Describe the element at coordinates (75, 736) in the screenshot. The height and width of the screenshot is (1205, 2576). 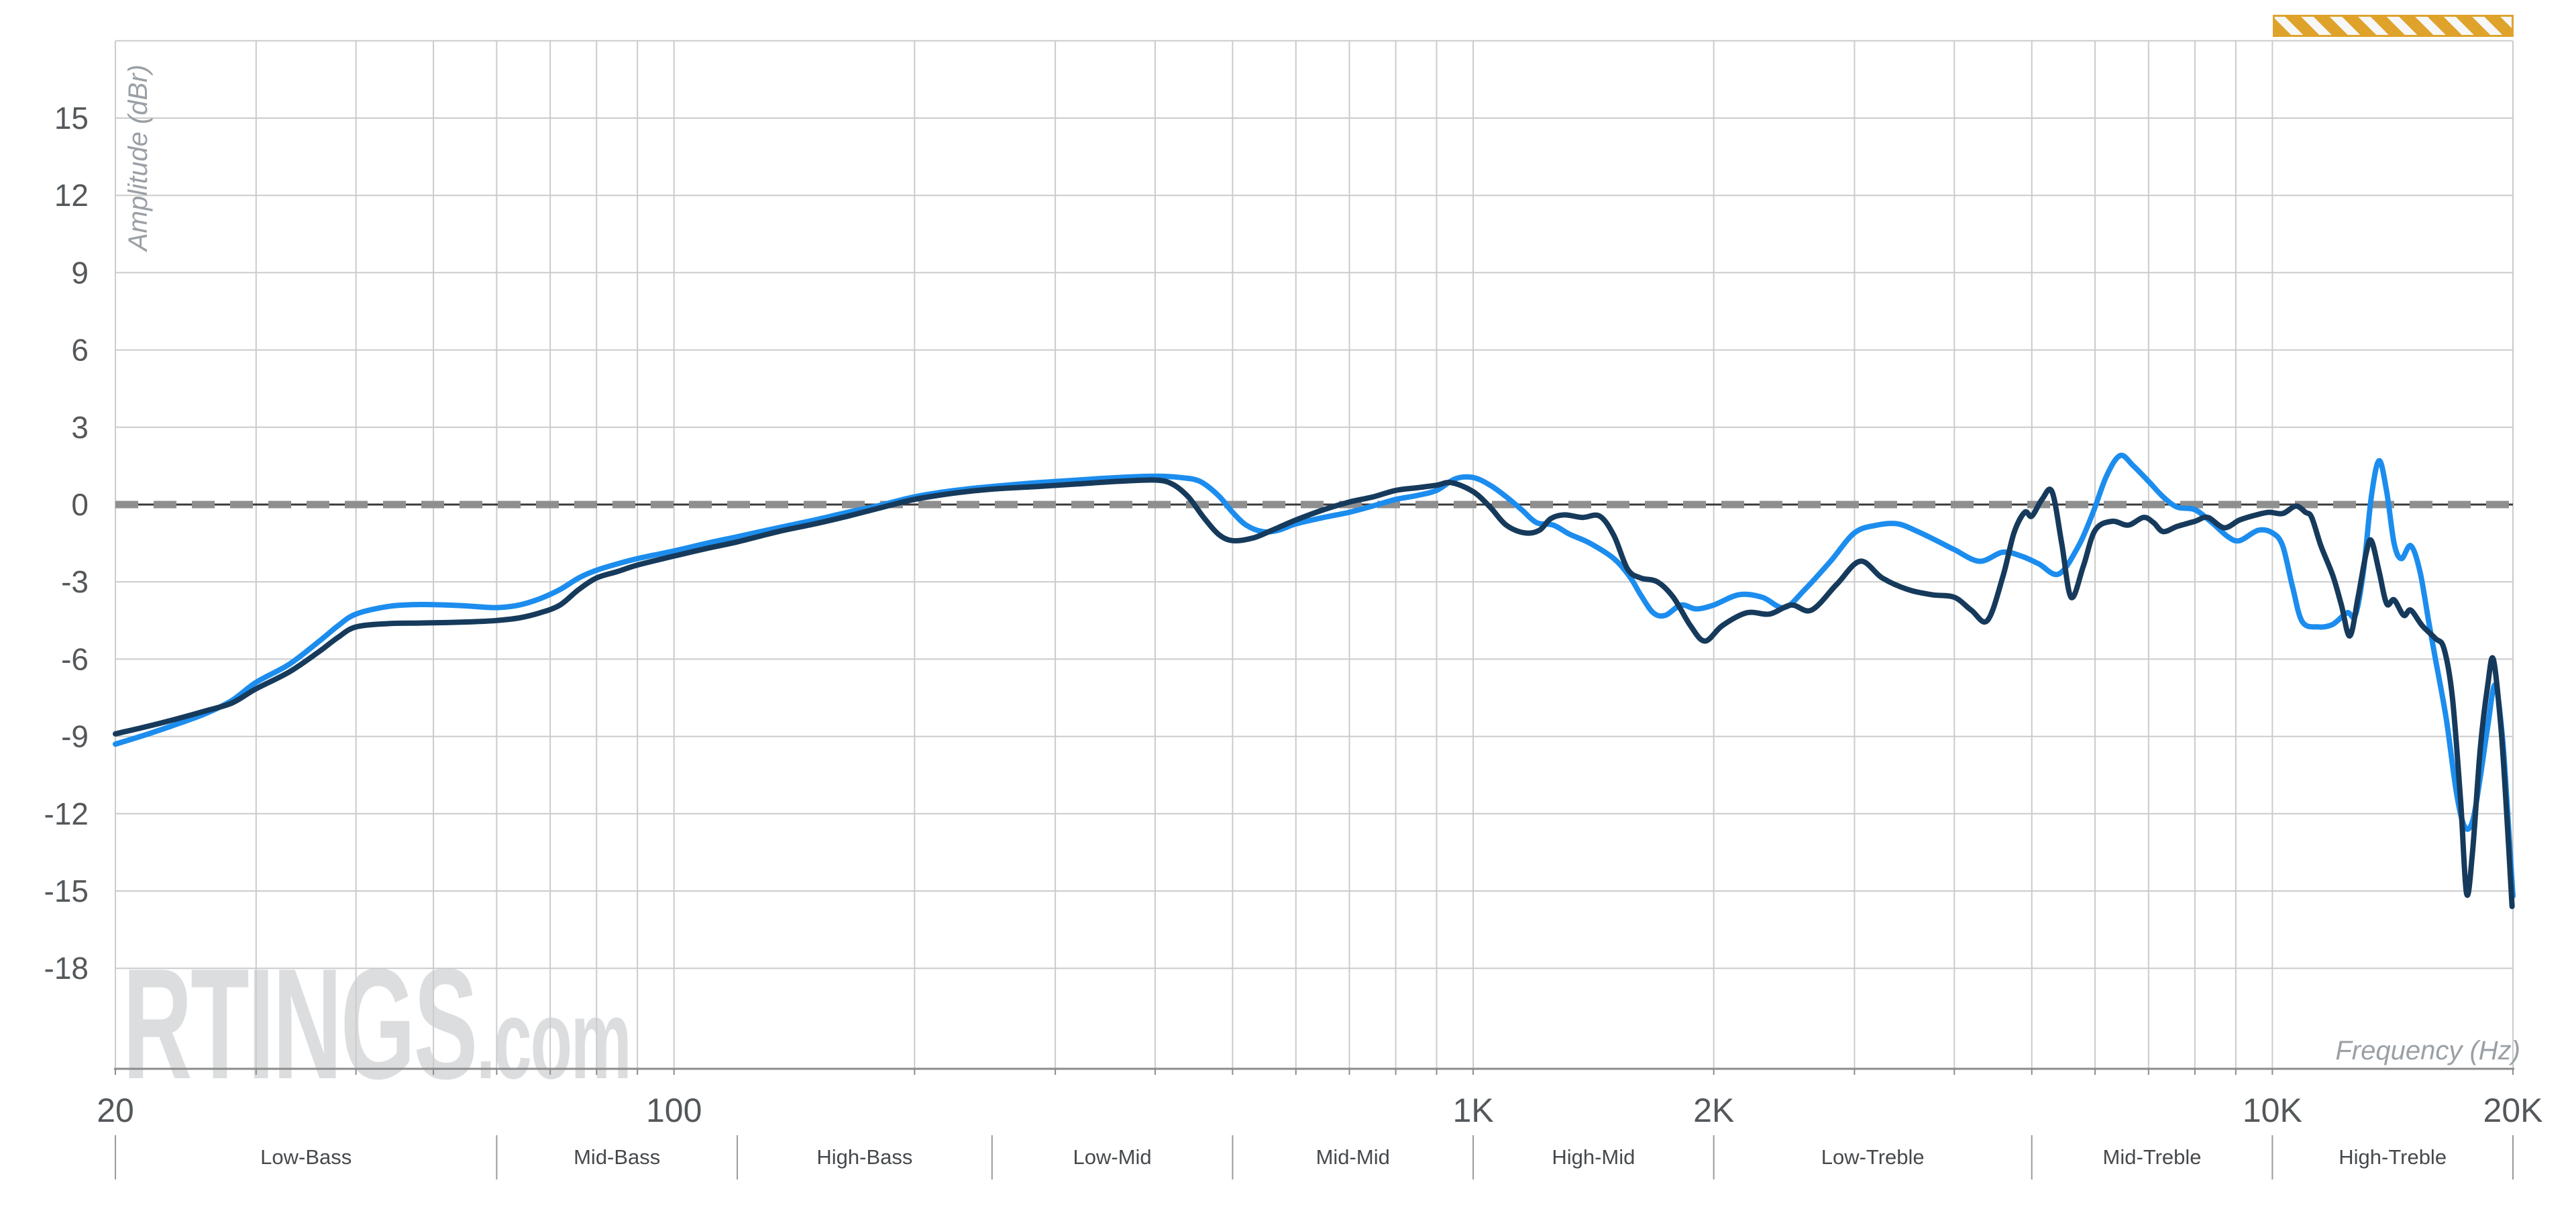
I see `y-tick-label--9: -9` at that location.